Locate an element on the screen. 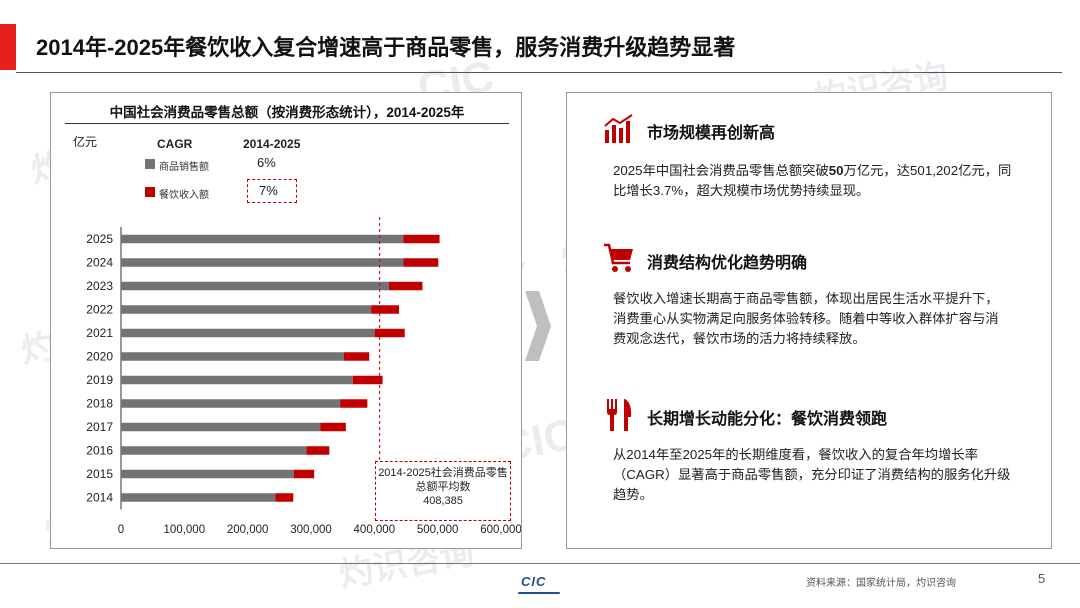 The image size is (1080, 608). y-tick-label: 2018 is located at coordinates (99, 404).